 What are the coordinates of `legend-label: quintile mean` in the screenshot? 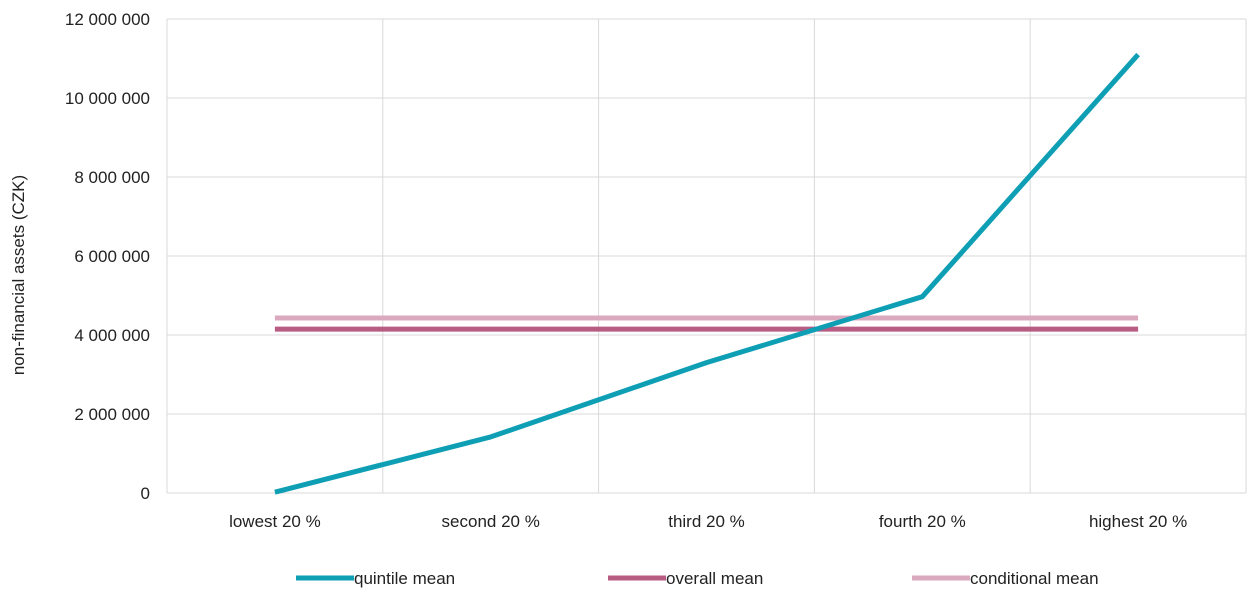 It's located at (404, 578).